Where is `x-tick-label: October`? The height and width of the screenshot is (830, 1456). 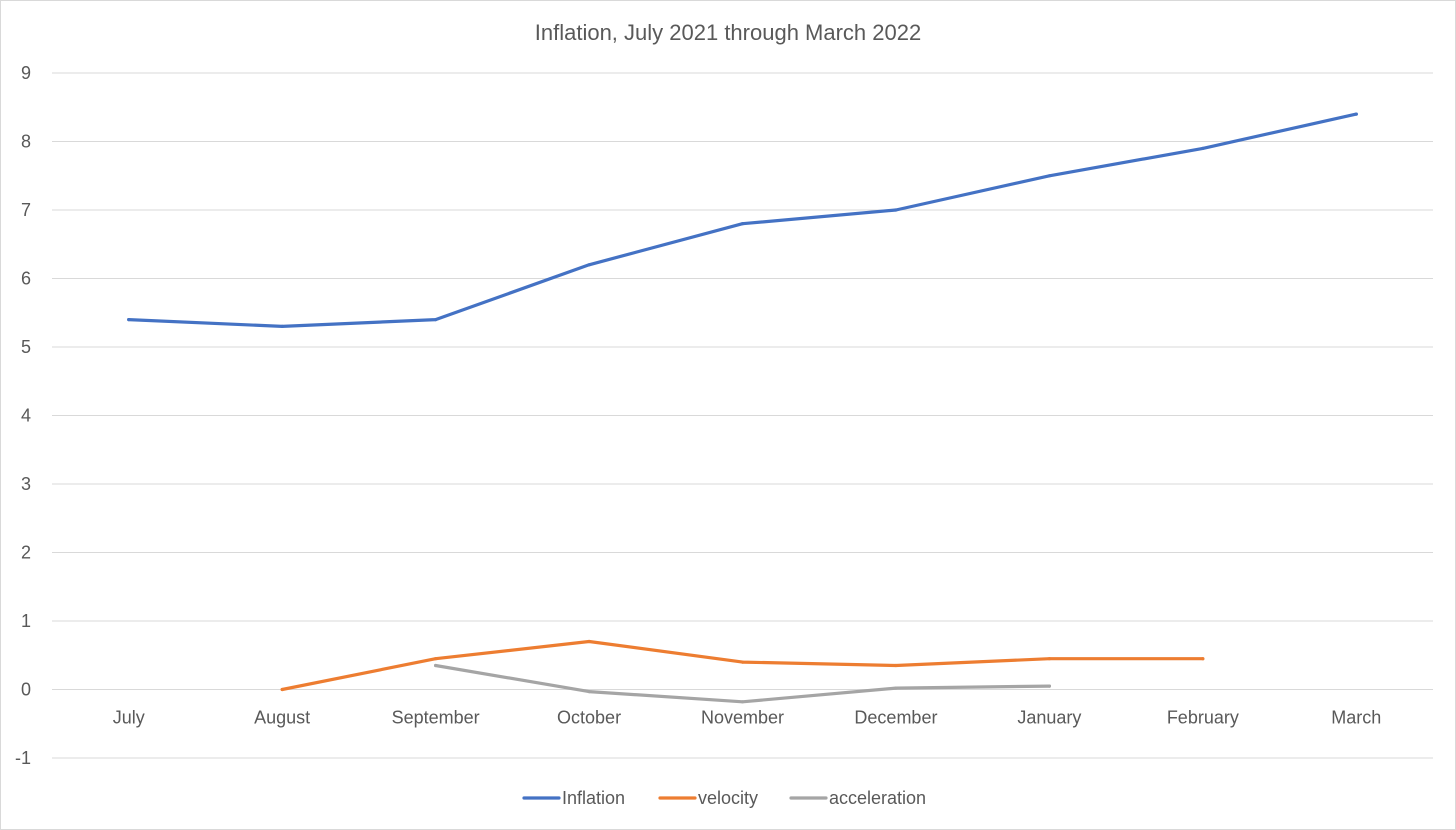
x-tick-label: October is located at coordinates (589, 718).